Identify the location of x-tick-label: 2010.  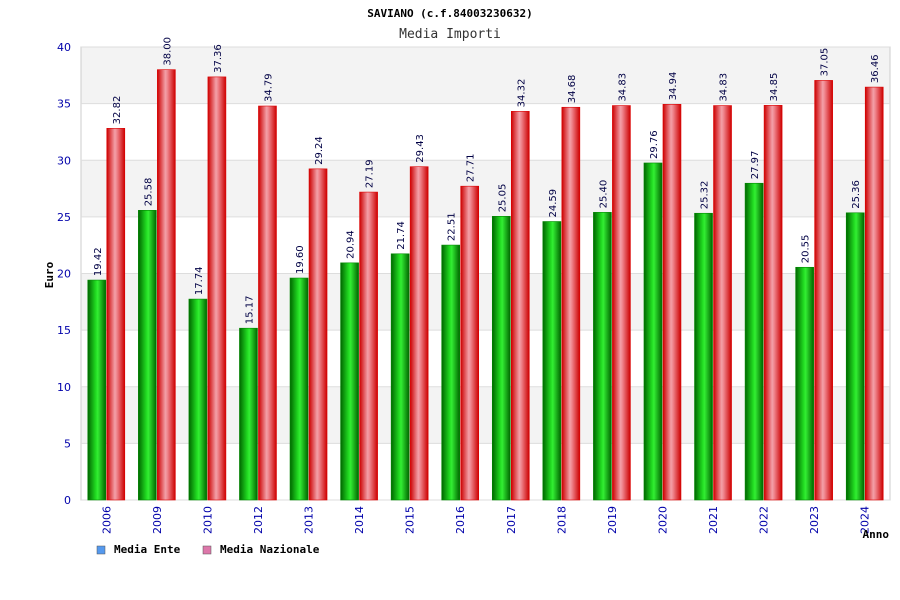
(207, 520).